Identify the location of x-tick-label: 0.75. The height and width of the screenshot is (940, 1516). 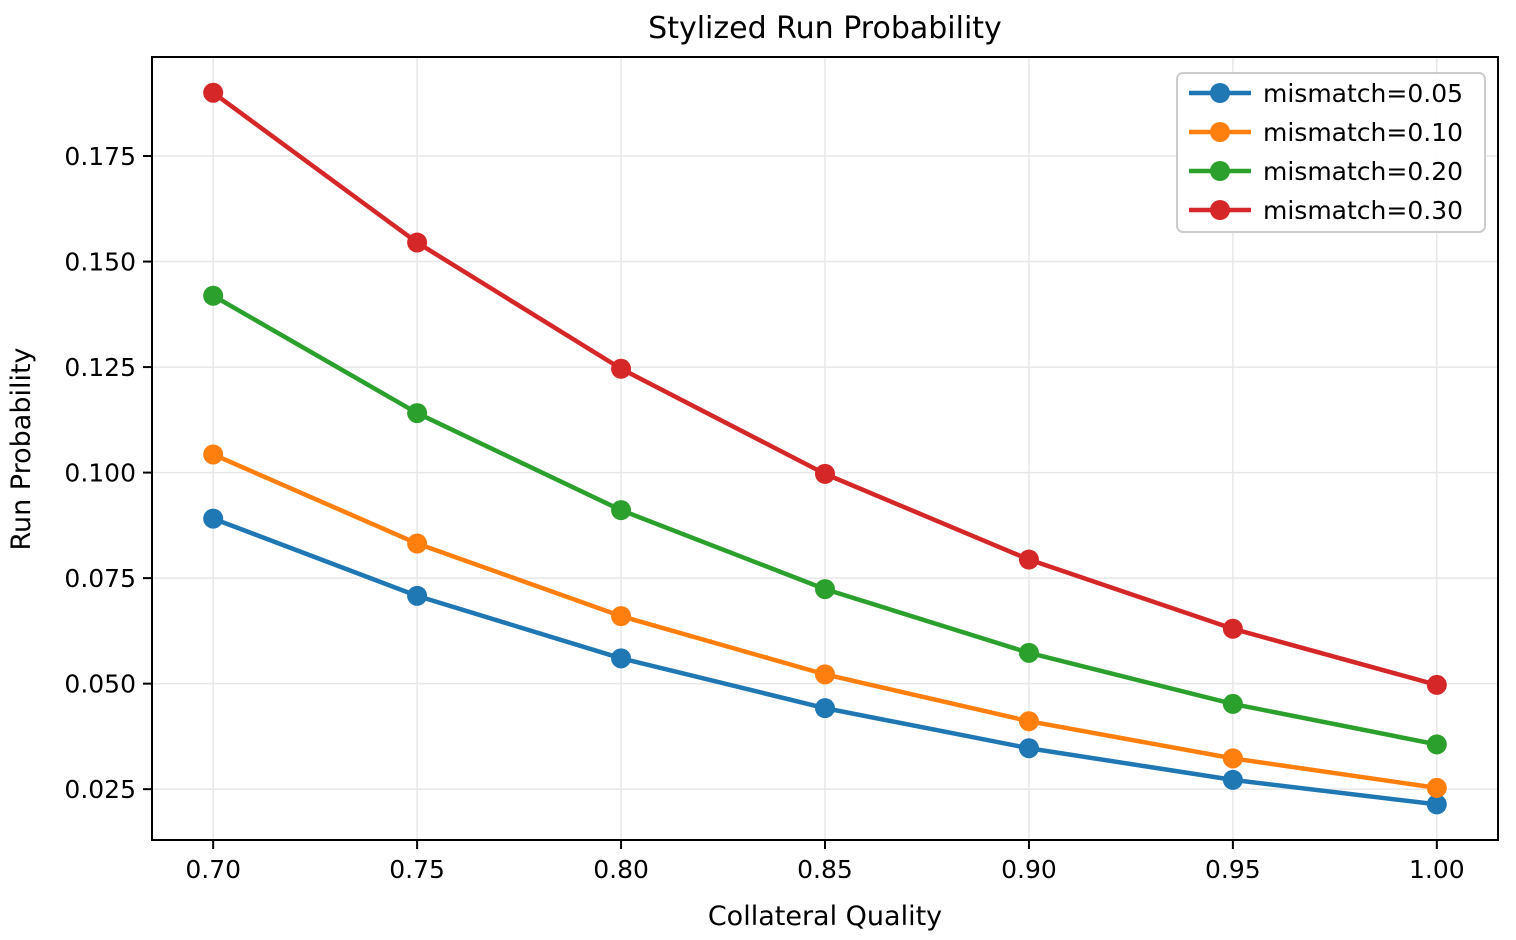
(417, 869).